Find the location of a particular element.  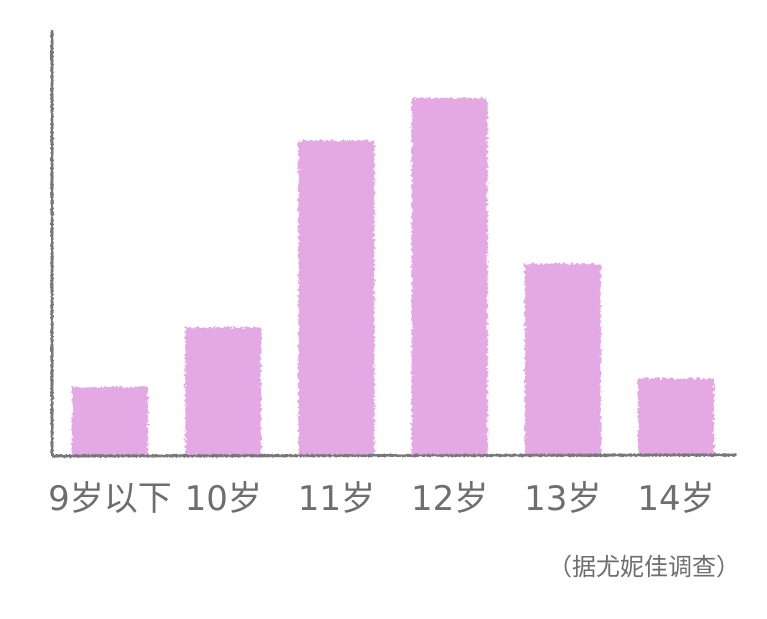

x-tick-label: 13岁 is located at coordinates (562, 499).